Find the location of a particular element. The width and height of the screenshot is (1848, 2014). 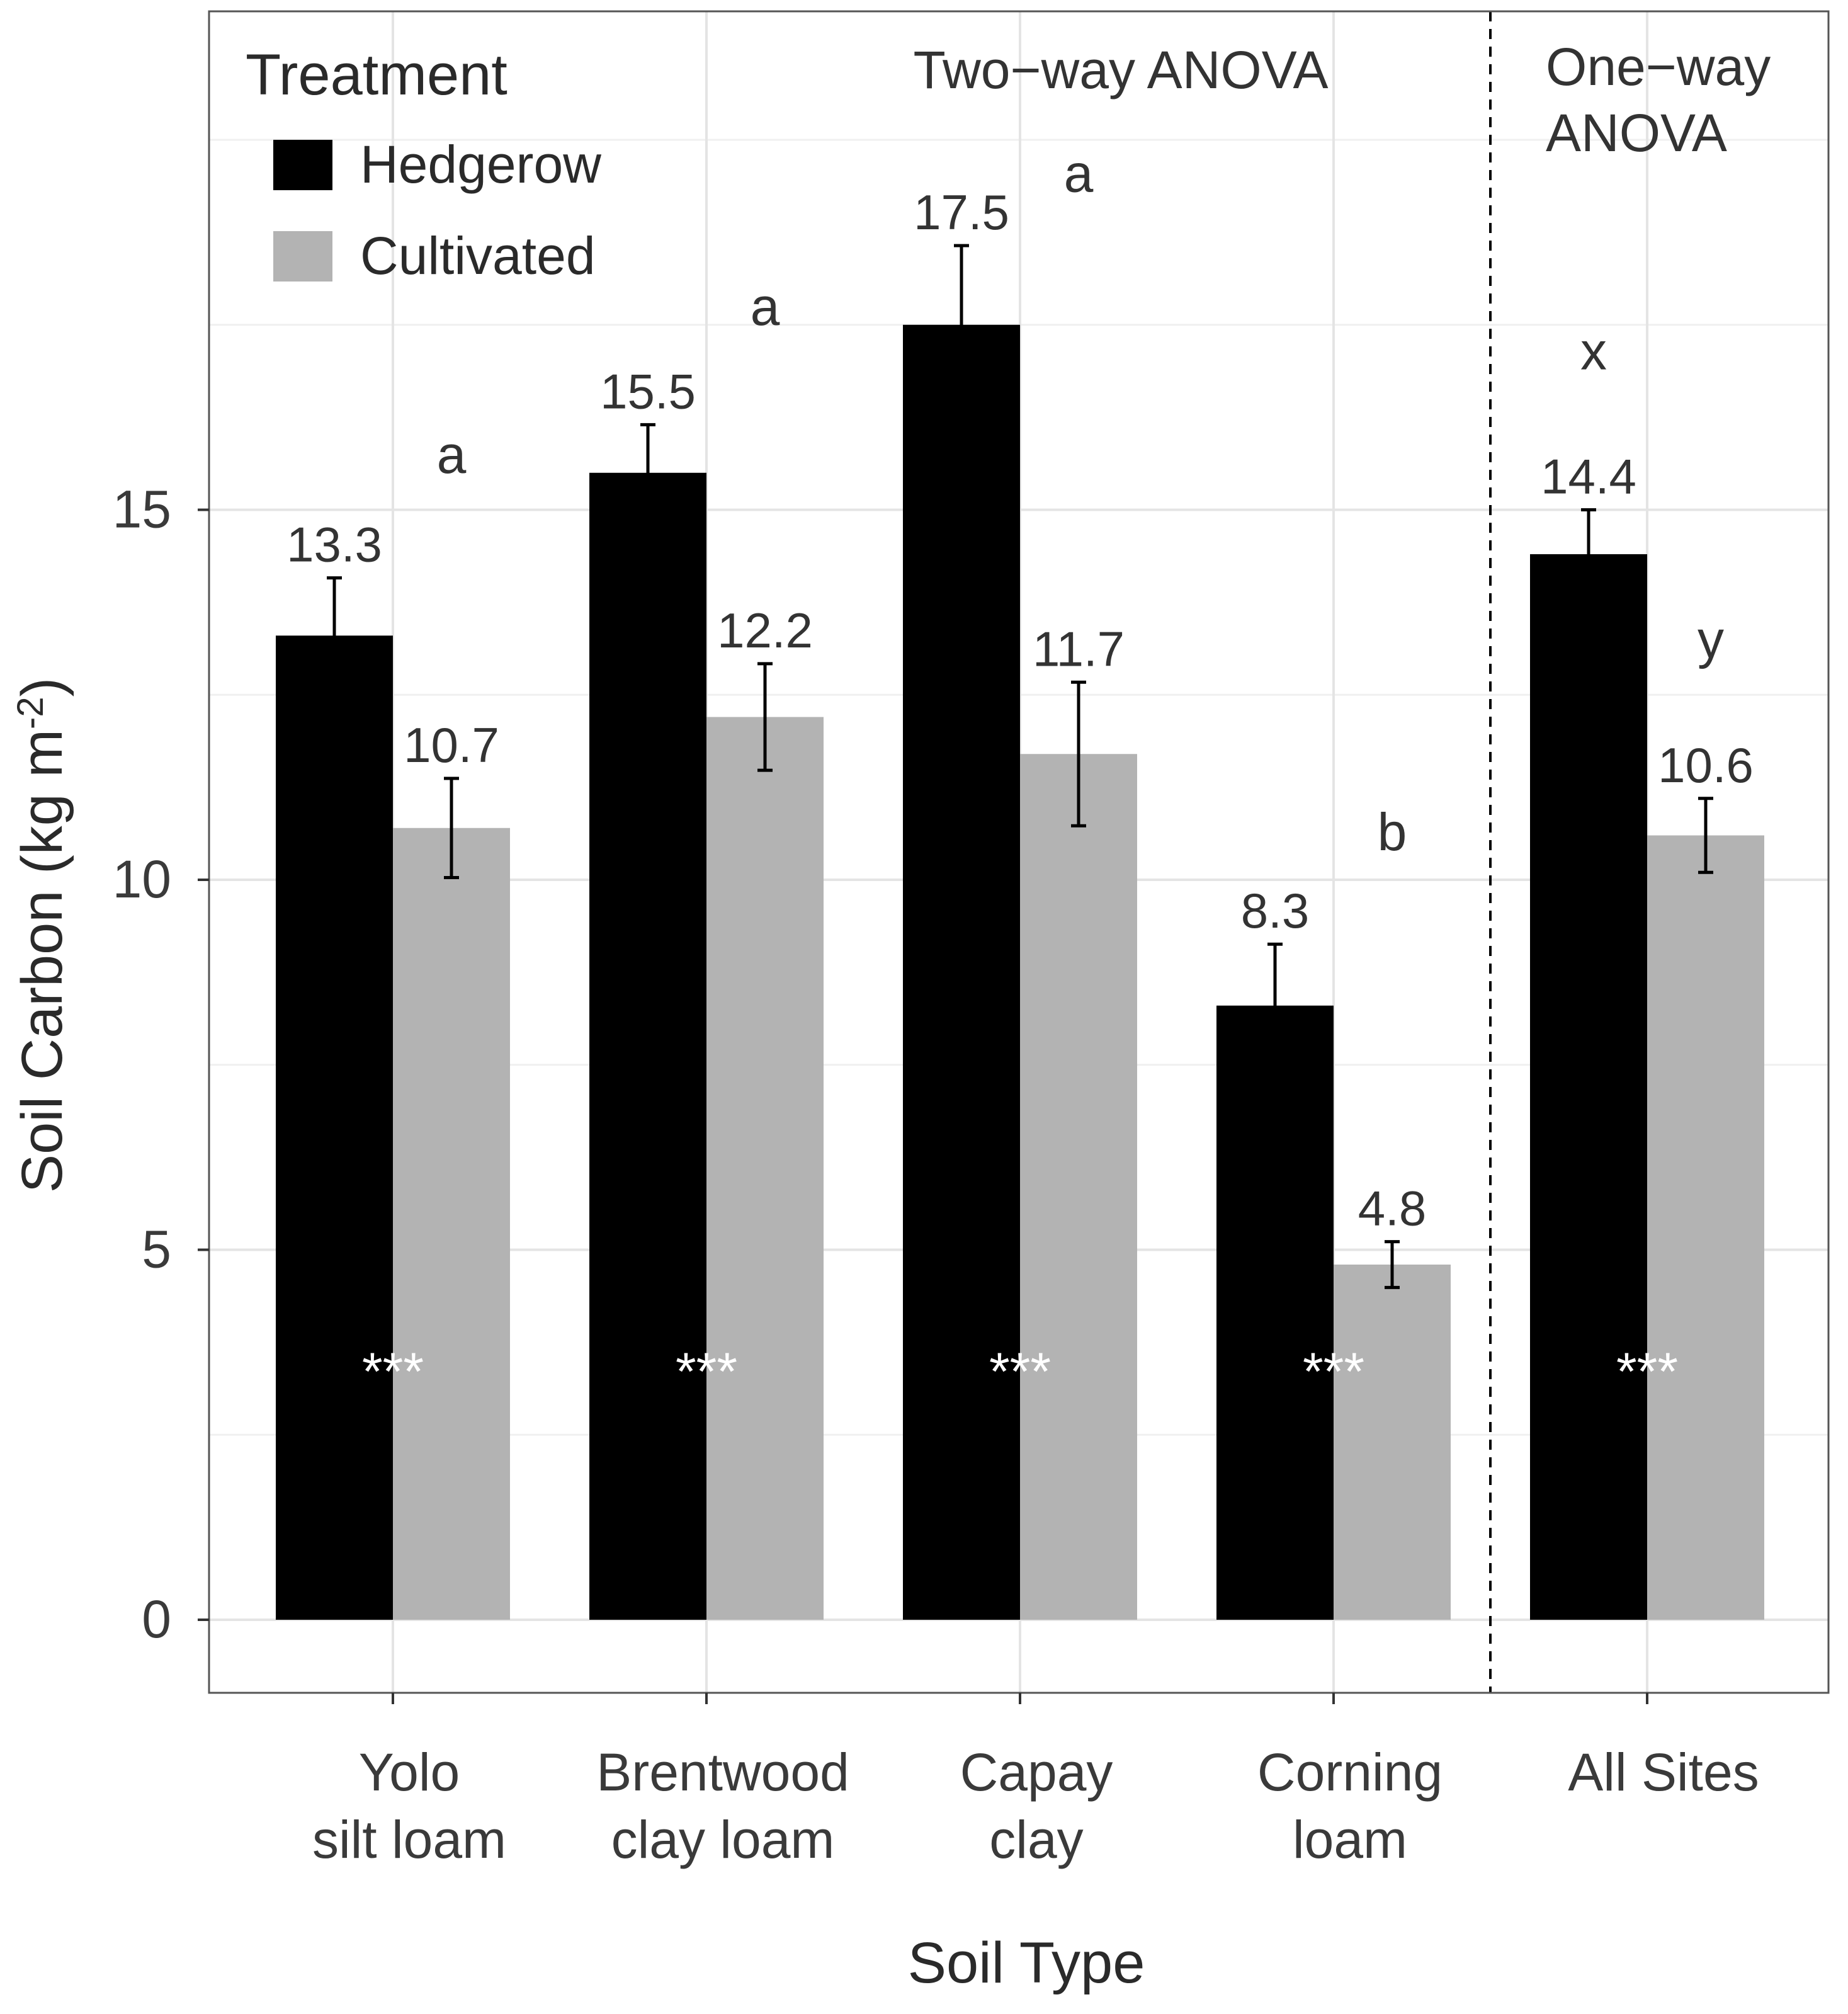

y-axis-title: Soil Carbon (kg m-2) is located at coordinates (42, 935).